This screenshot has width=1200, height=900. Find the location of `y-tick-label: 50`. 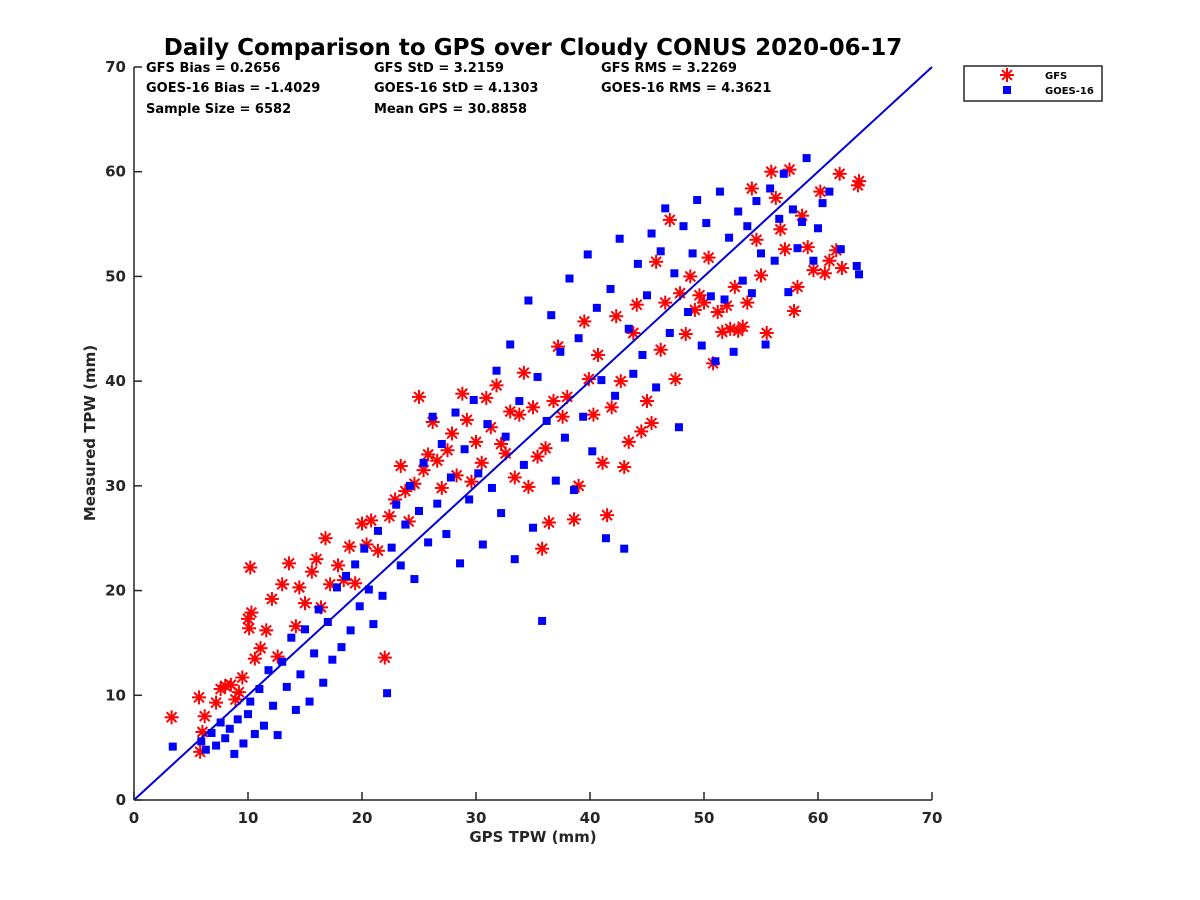

y-tick-label: 50 is located at coordinates (115, 276).